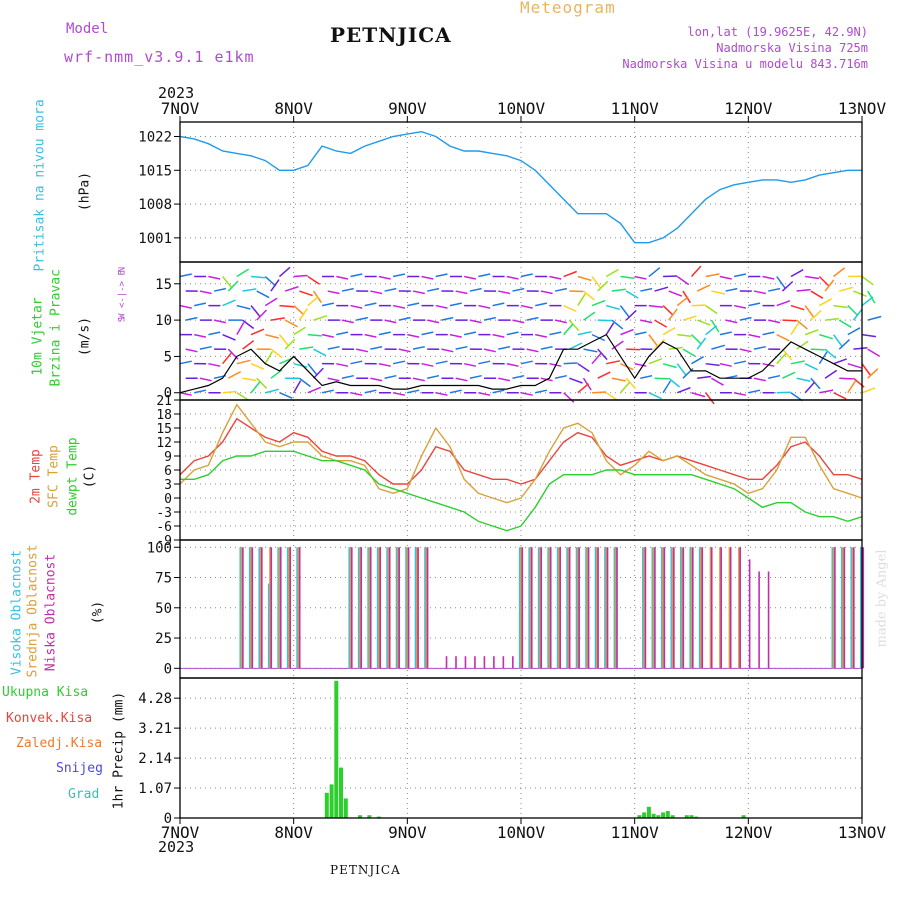 The image size is (900, 900). I want to click on ytick-label: 6, so click(168, 471).